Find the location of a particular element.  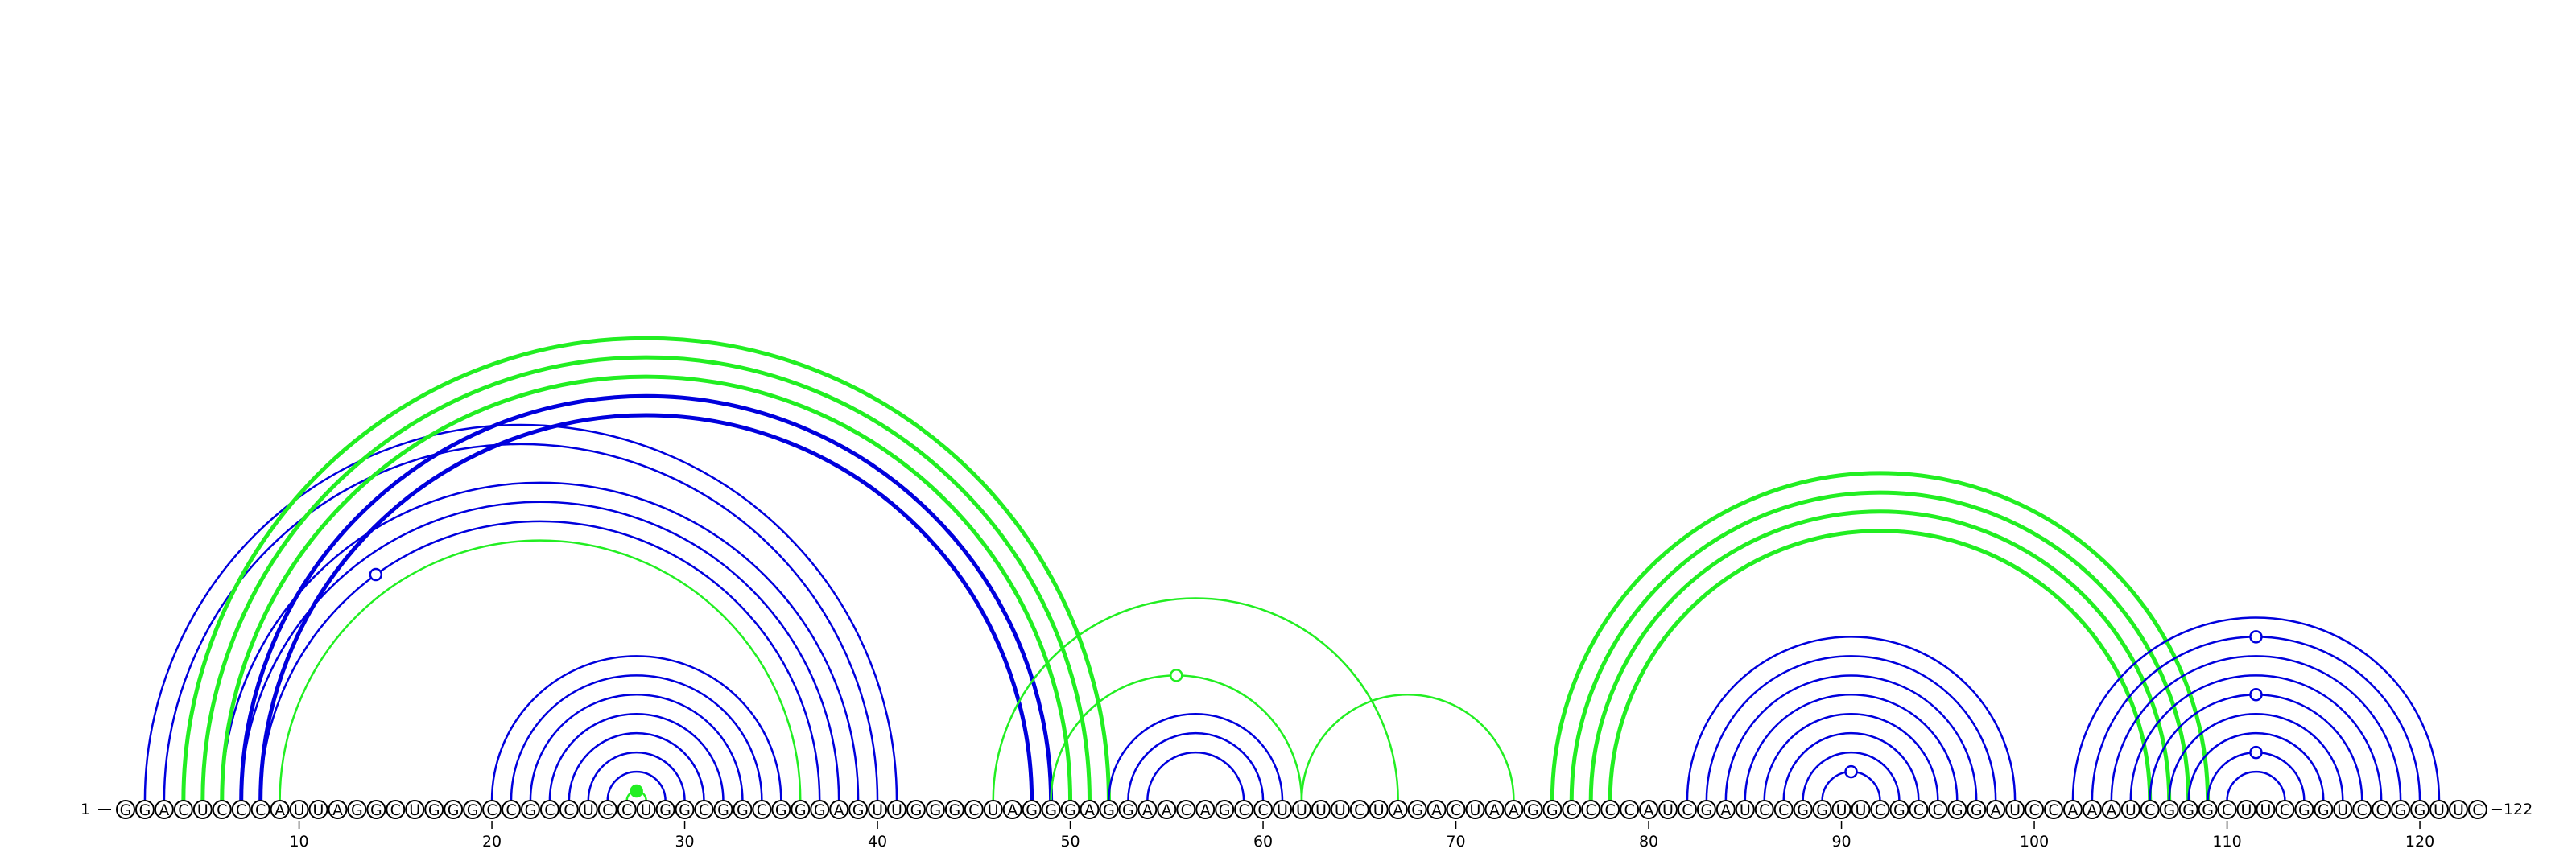

nucleotide-117: C is located at coordinates (2362, 809).